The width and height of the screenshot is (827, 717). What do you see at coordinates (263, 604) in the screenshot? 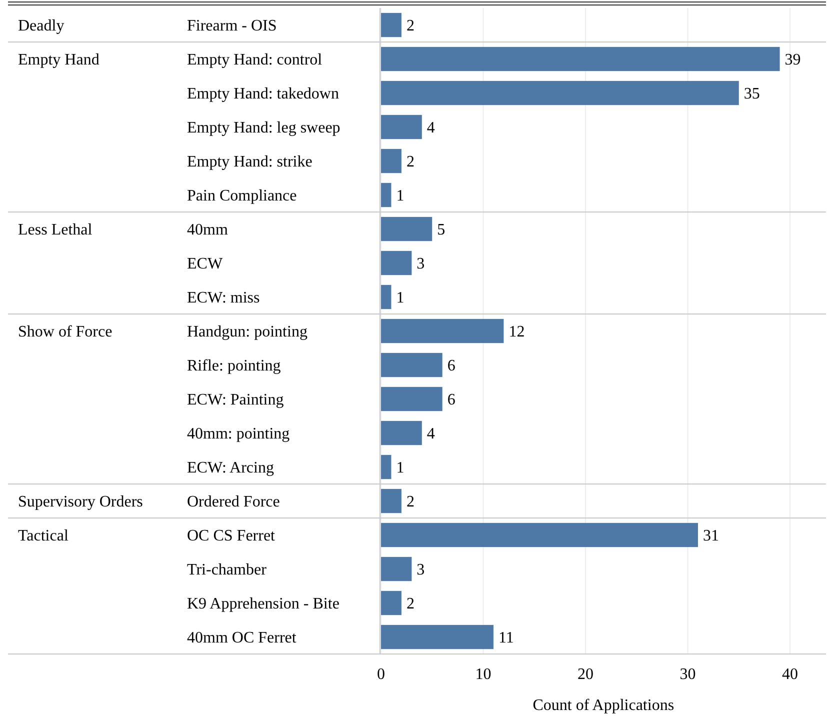
I see `y-tick-label: K9 Apprehension - Bite` at bounding box center [263, 604].